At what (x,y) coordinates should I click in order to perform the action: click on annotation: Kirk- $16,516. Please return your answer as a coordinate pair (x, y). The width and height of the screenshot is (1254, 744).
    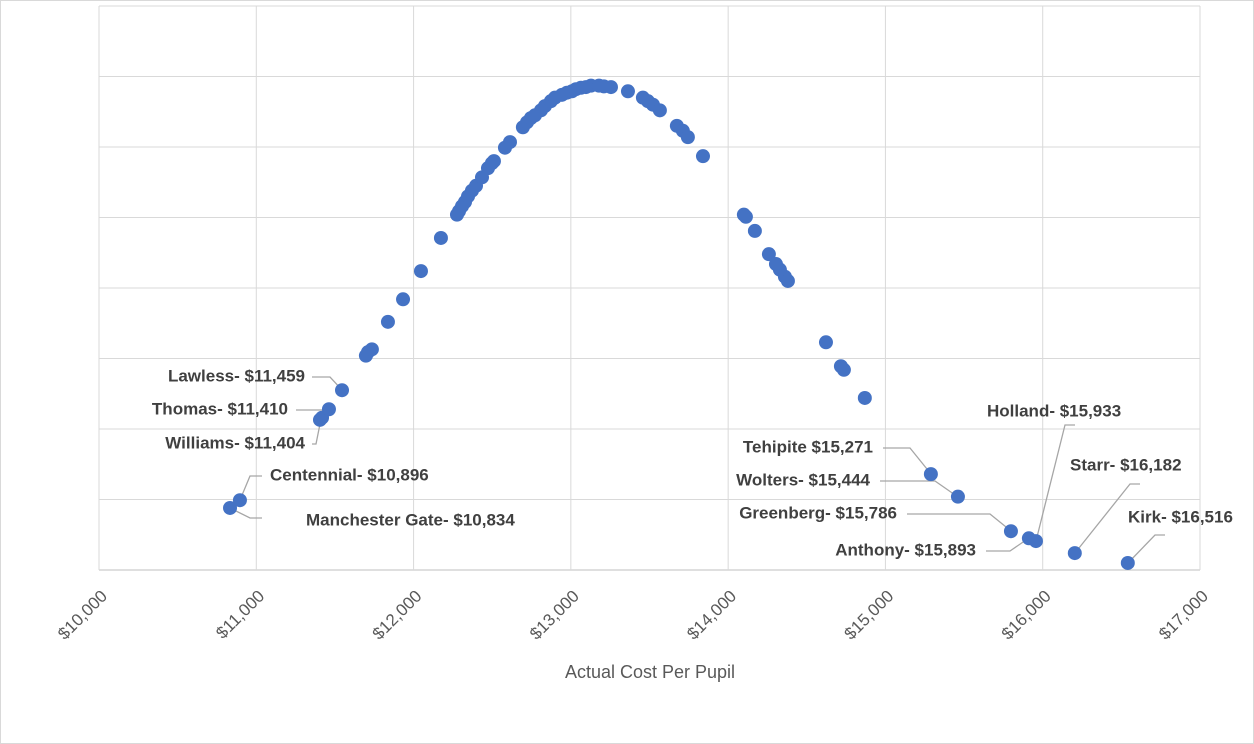
    Looking at the image, I should click on (1180, 516).